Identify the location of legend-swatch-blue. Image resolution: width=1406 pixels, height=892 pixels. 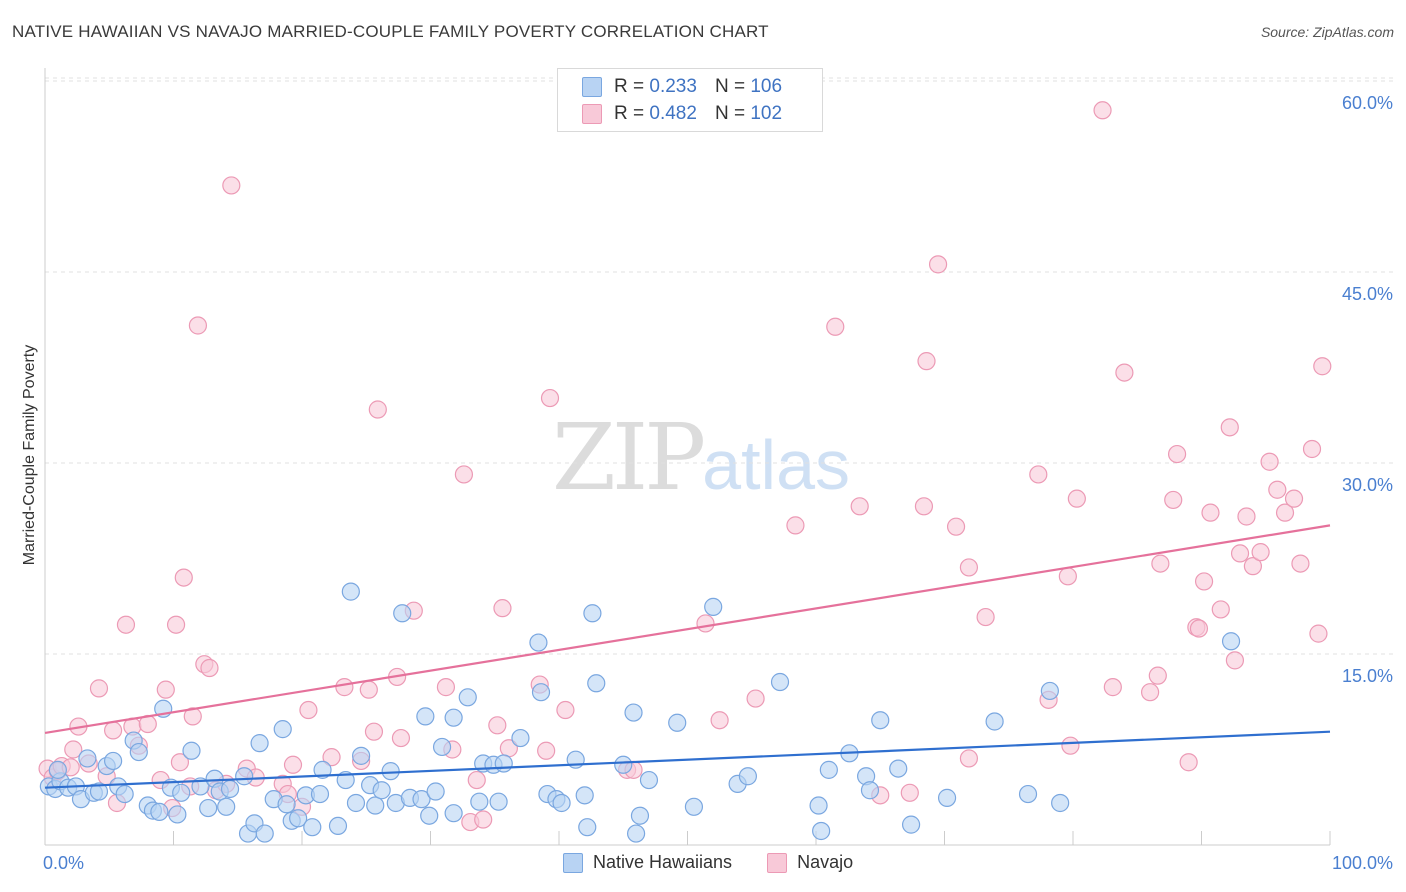
(592, 86).